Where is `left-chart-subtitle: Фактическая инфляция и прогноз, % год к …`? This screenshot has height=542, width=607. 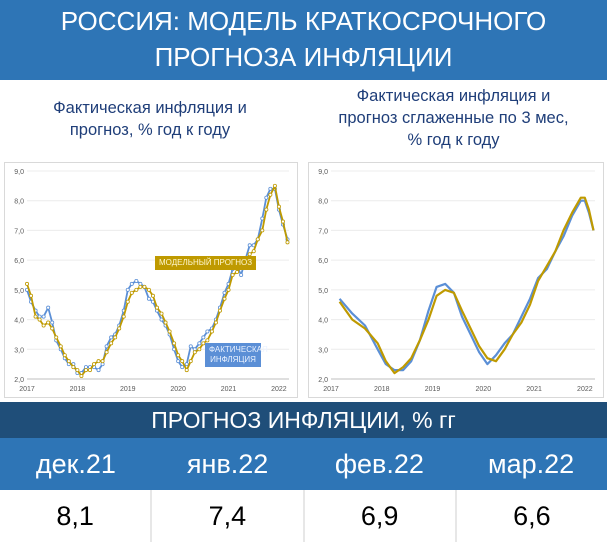
left-chart-subtitle: Фактическая инфляция и прогноз, % год к … is located at coordinates (150, 119).